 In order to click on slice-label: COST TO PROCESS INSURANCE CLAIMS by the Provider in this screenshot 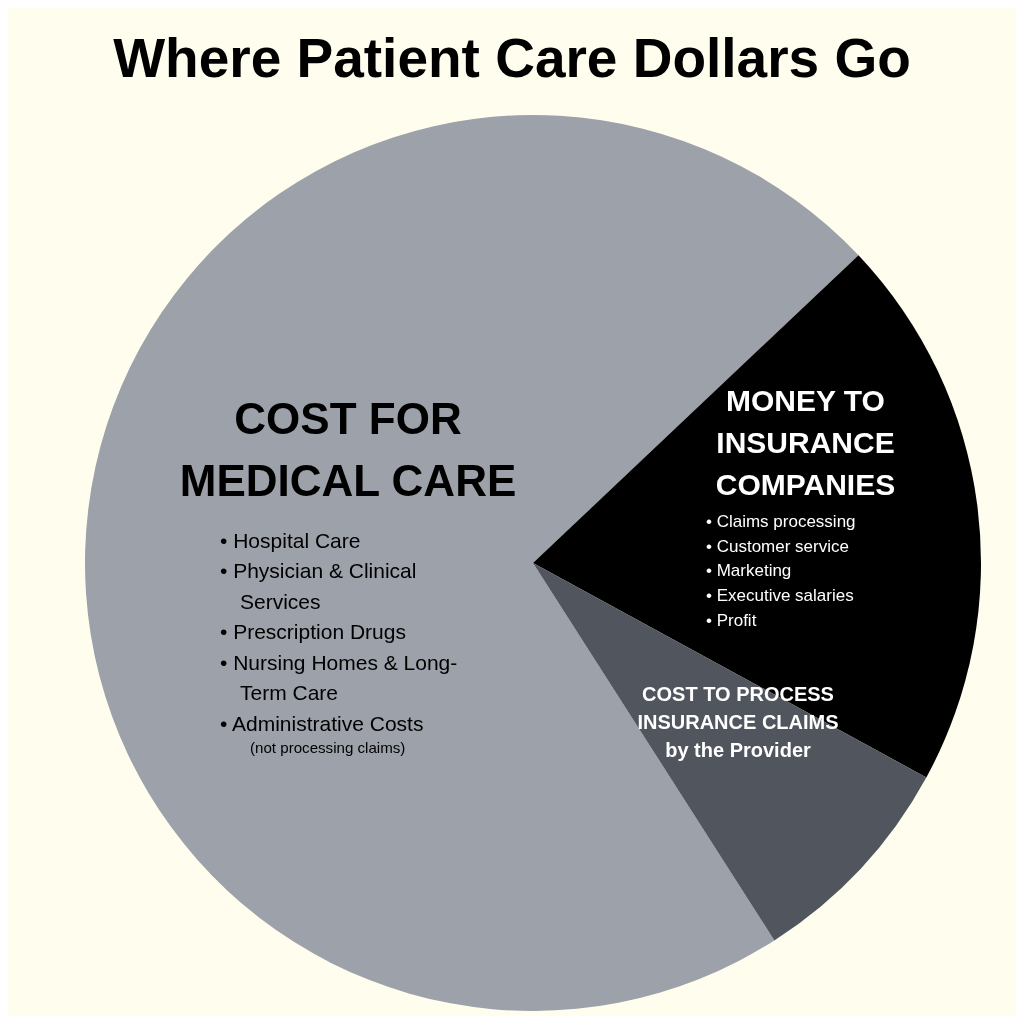, I will do `click(738, 722)`.